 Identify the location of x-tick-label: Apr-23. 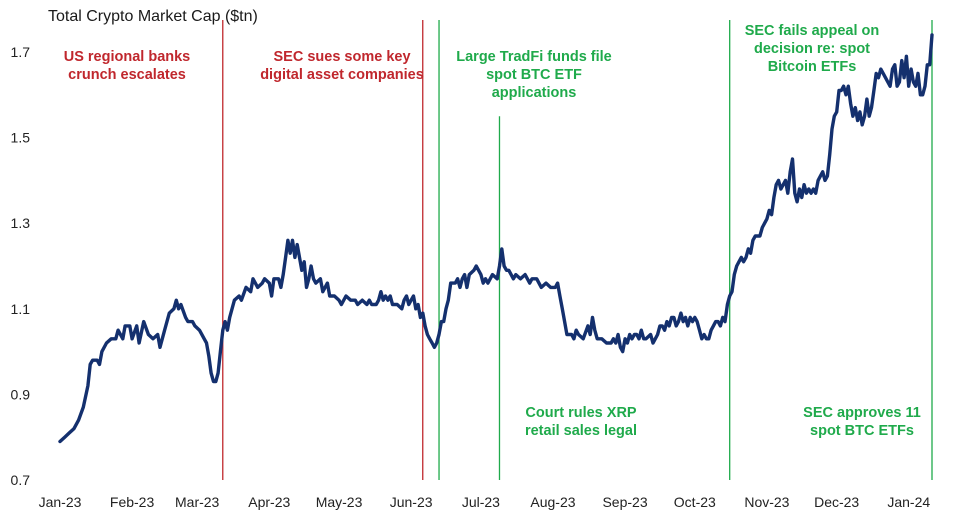
(269, 502).